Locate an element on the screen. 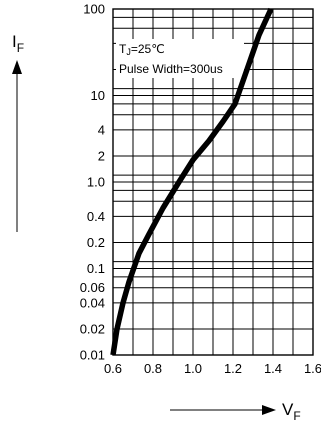  tj-annotation: TJ=25℃ is located at coordinates (142, 49).